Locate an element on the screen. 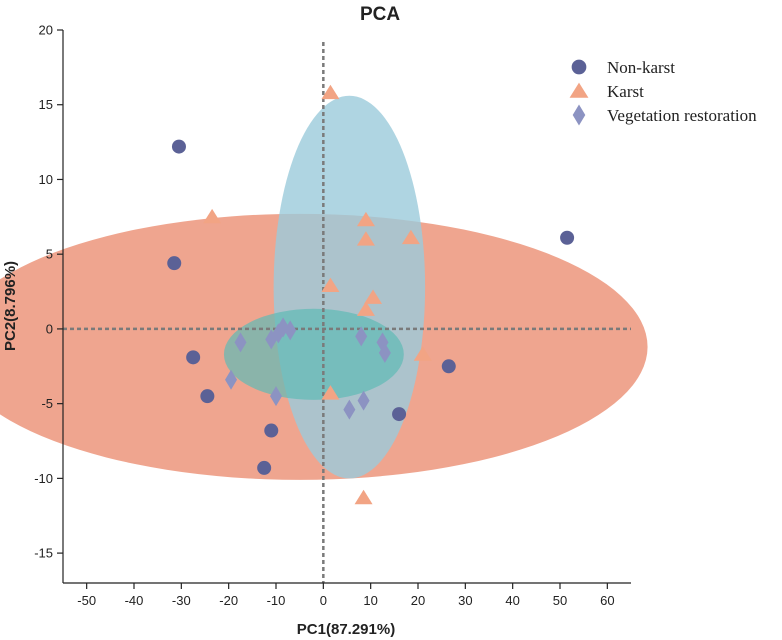 This screenshot has height=640, width=782. legend-label-karst: Karst is located at coordinates (625, 91).